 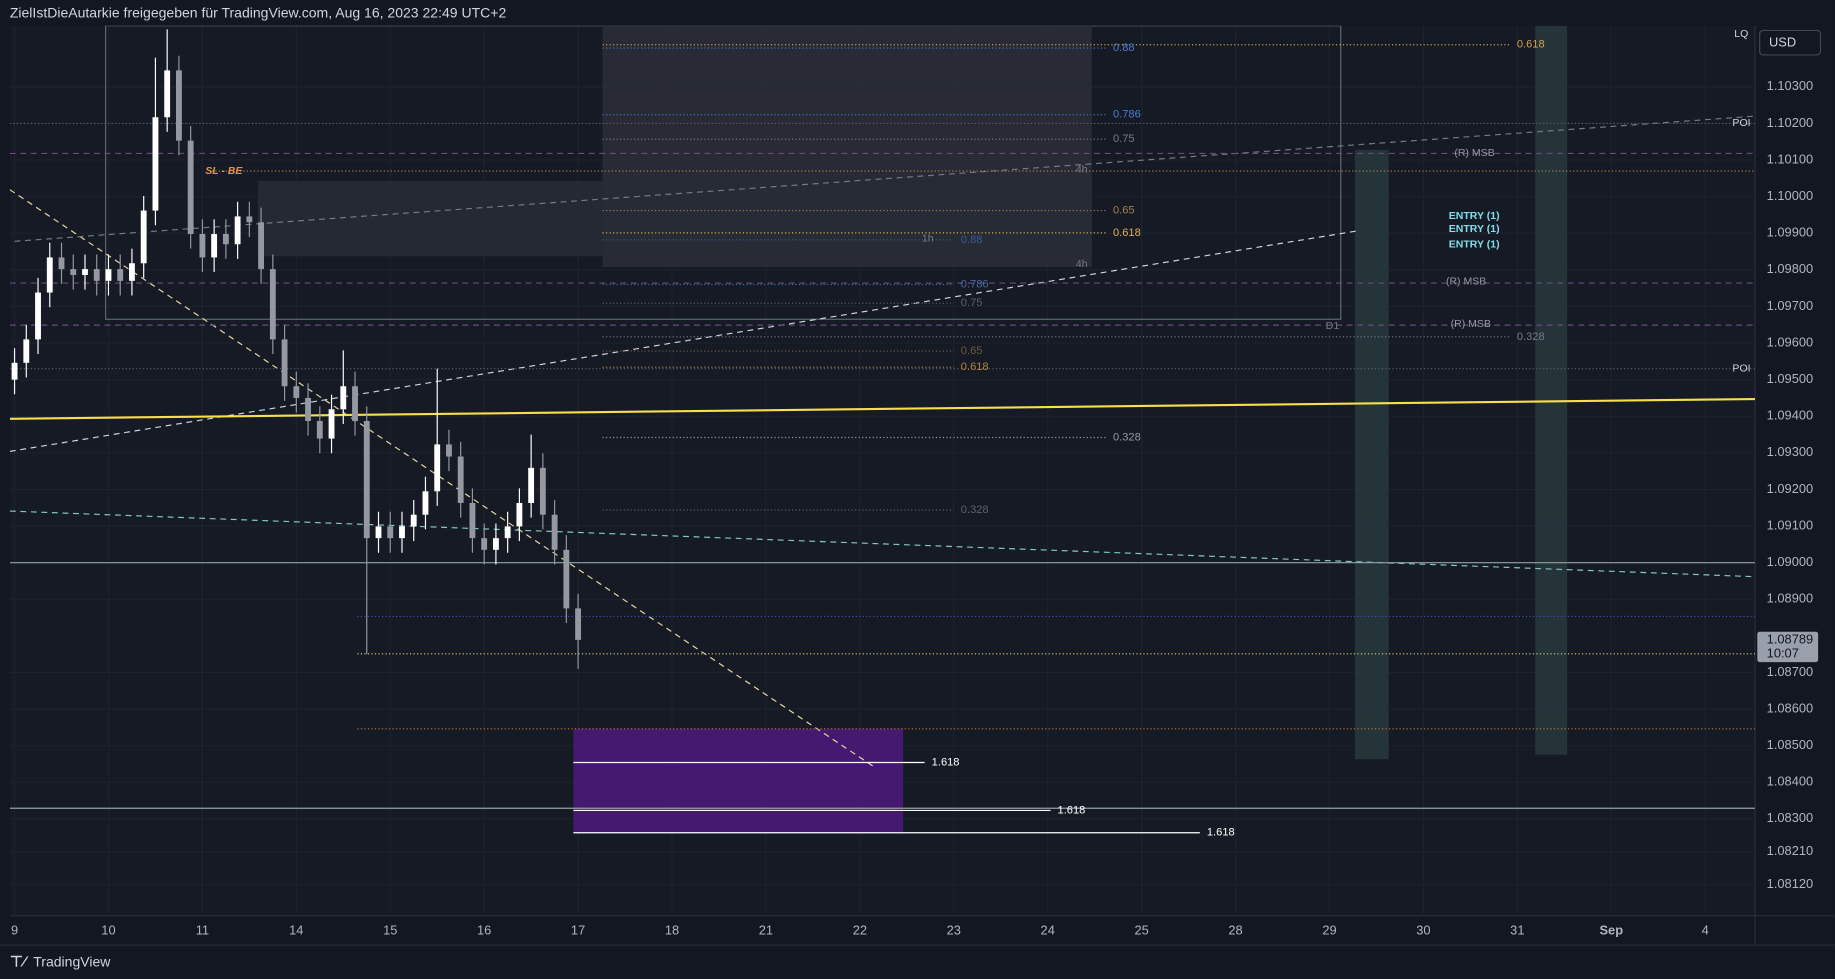 I want to click on x-tick-label: 14, so click(x=296, y=929).